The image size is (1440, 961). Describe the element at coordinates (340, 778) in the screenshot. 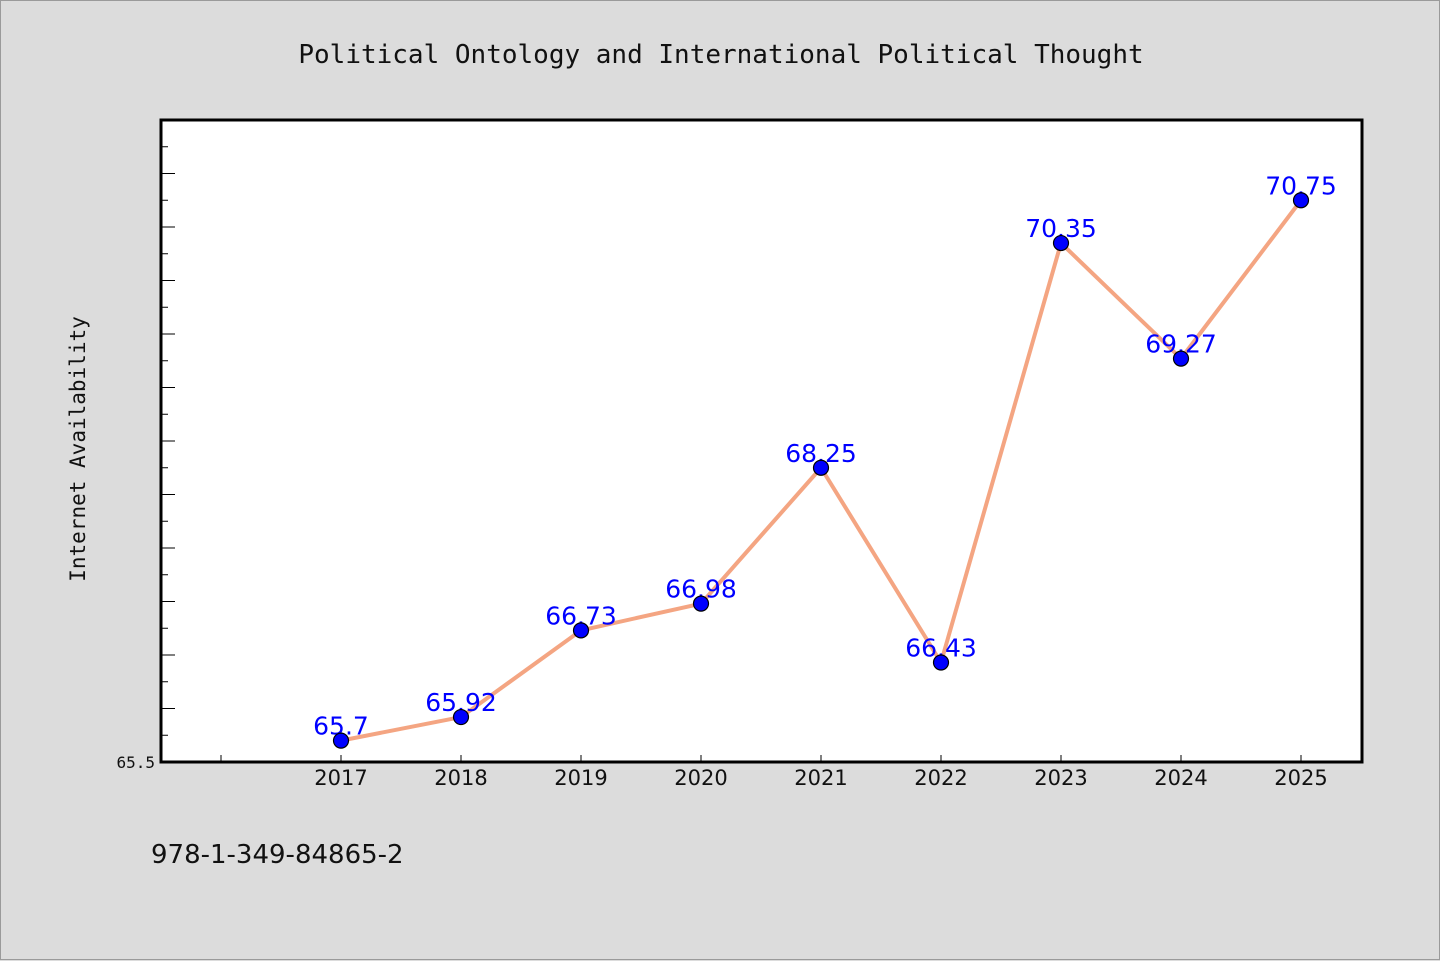

I see `x-tick-label: 2017` at that location.